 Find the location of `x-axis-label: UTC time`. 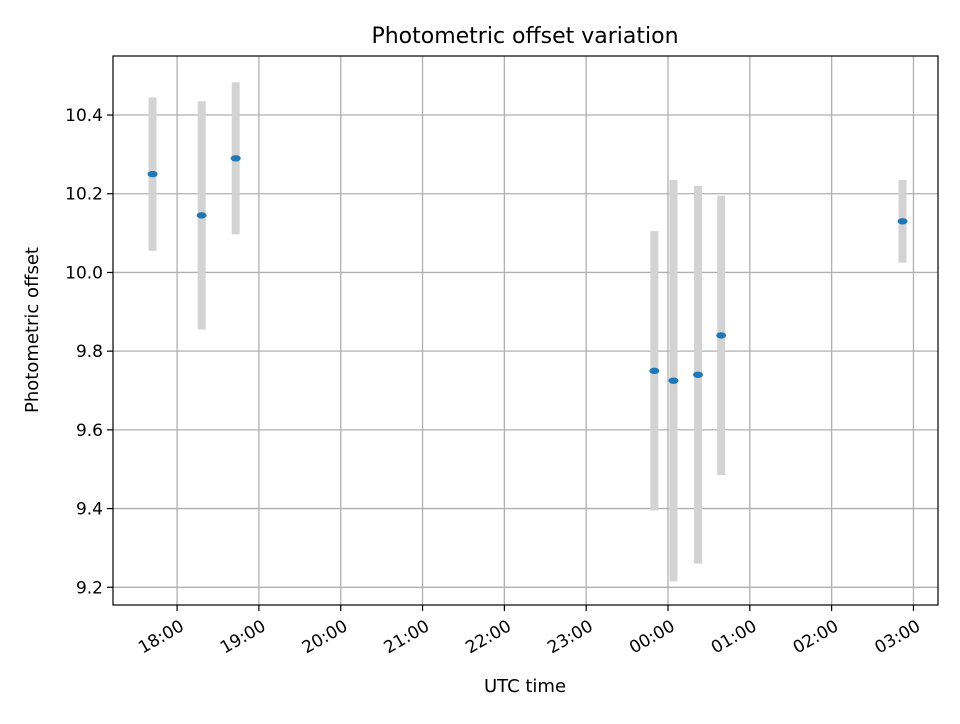

x-axis-label: UTC time is located at coordinates (525, 686).